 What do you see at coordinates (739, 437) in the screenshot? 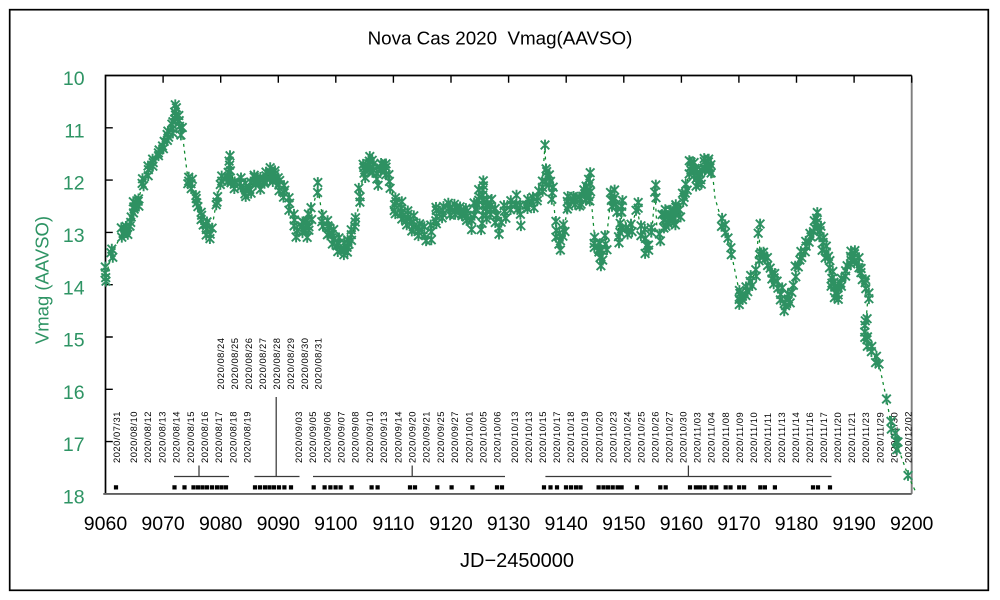
I see `svg-text: 2020/11/09` at bounding box center [739, 437].